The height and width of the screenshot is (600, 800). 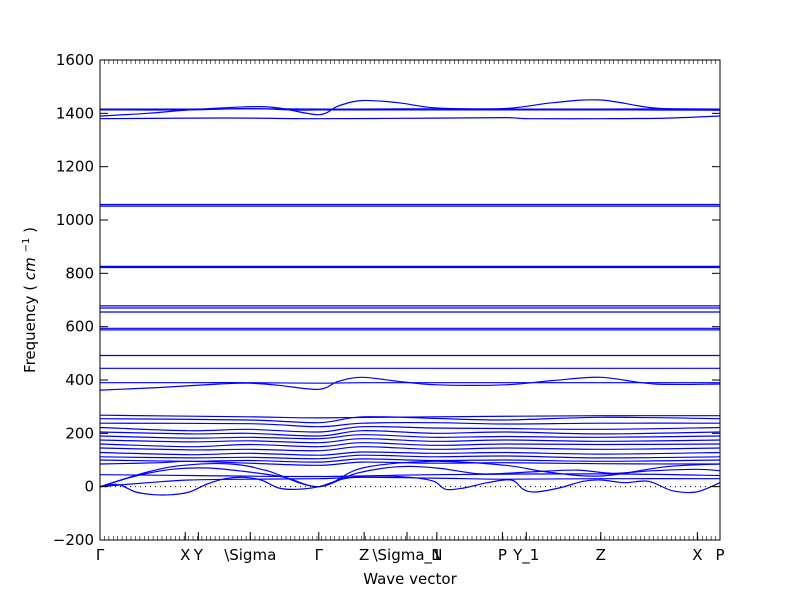 I want to click on x-tick-label: N, so click(x=436, y=555).